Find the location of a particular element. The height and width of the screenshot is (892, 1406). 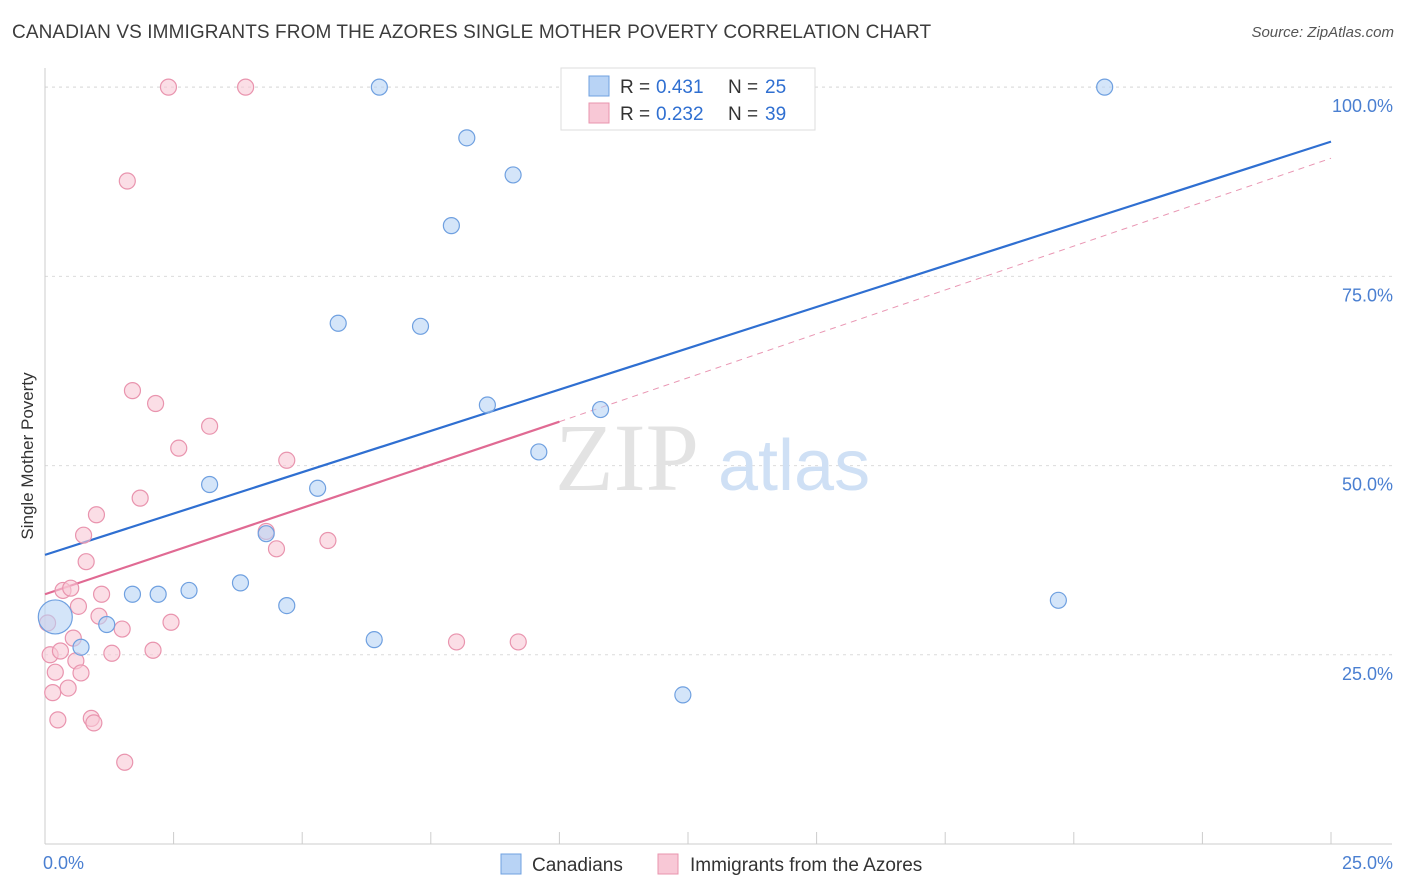

legend-n-label-1: N = is located at coordinates (743, 87).